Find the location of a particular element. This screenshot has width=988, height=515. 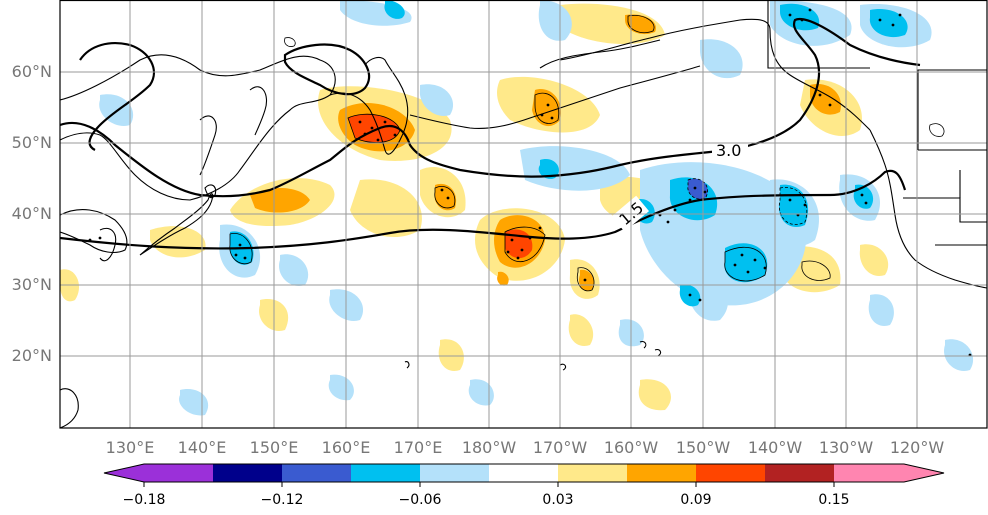

colorbar-label-neg-0-12: −0.12 is located at coordinates (282, 500).